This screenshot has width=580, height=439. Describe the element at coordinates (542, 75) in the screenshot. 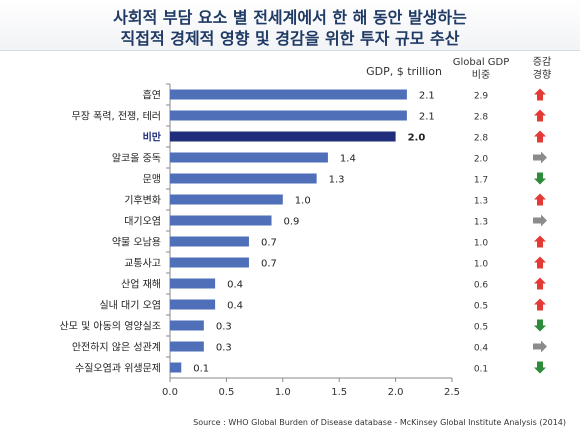

I see `trend-header-line-2: 경향` at that location.